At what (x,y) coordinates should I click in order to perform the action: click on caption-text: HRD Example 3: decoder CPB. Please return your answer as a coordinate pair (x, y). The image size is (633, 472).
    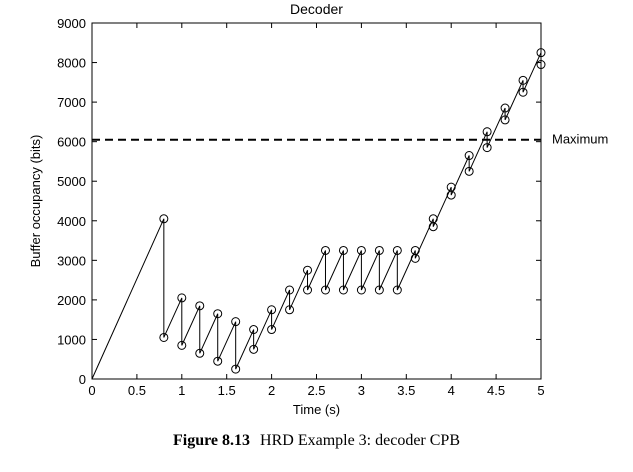
    Looking at the image, I should click on (360, 440).